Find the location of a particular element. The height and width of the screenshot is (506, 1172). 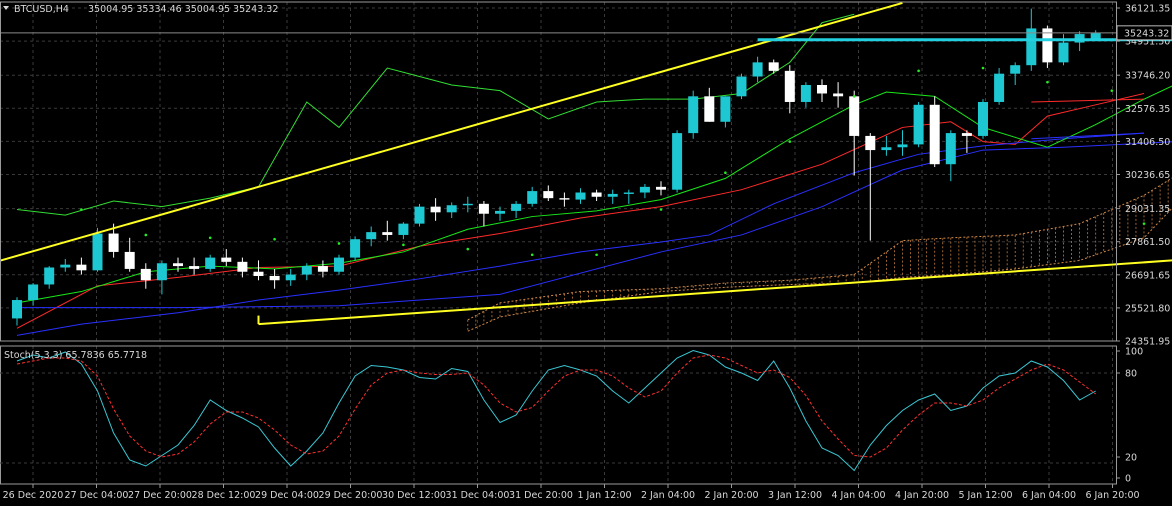

time-tick-label: 6 Jan 04:00 is located at coordinates (1049, 495).